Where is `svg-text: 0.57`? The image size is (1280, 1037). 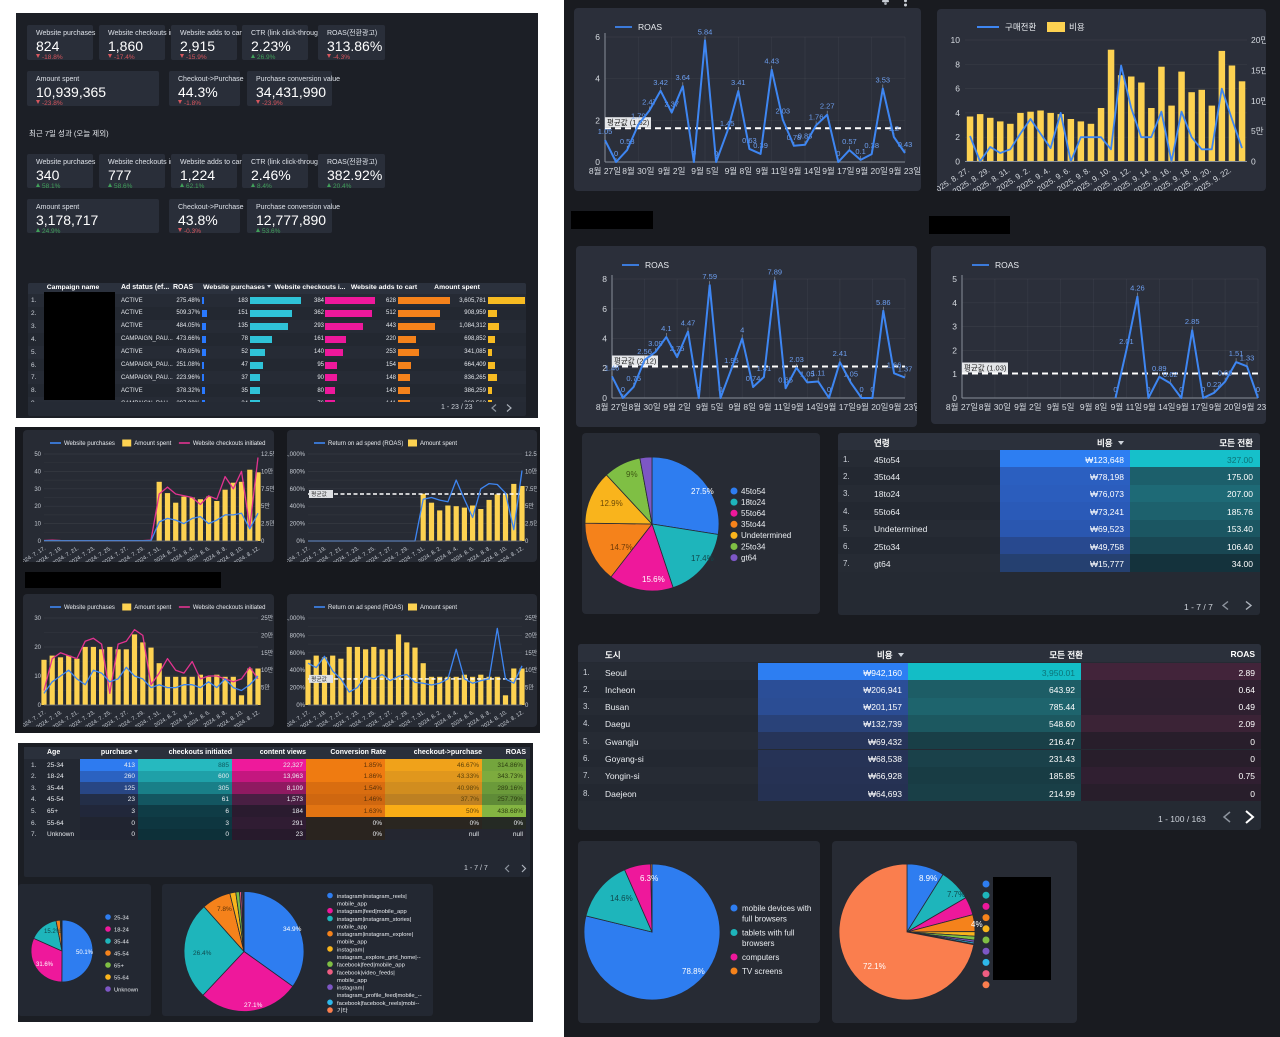
svg-text: 0.57 is located at coordinates (849, 141).